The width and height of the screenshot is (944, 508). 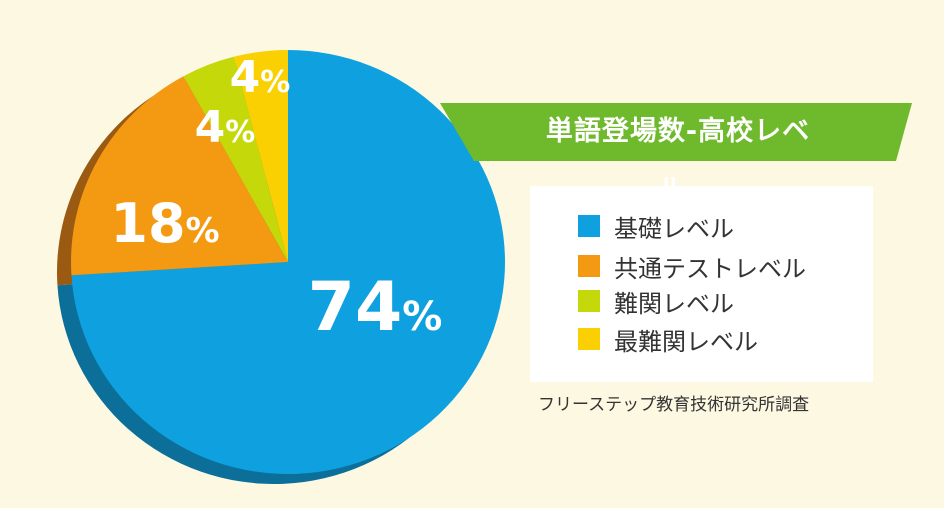 I want to click on title-banner-shape, so click(x=676, y=132).